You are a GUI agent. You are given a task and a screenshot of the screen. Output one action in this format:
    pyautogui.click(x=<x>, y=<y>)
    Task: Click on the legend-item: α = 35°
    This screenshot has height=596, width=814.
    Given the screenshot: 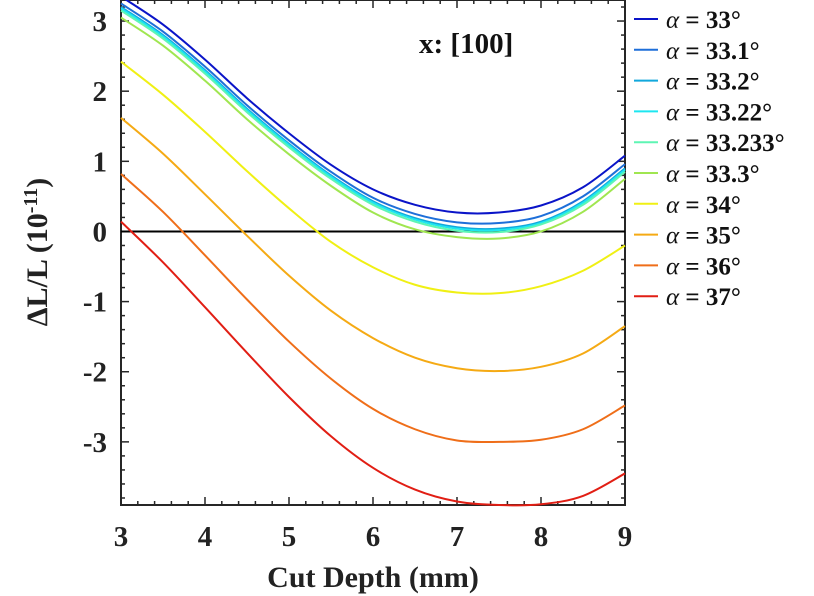 What is the action you would take?
    pyautogui.click(x=687, y=236)
    